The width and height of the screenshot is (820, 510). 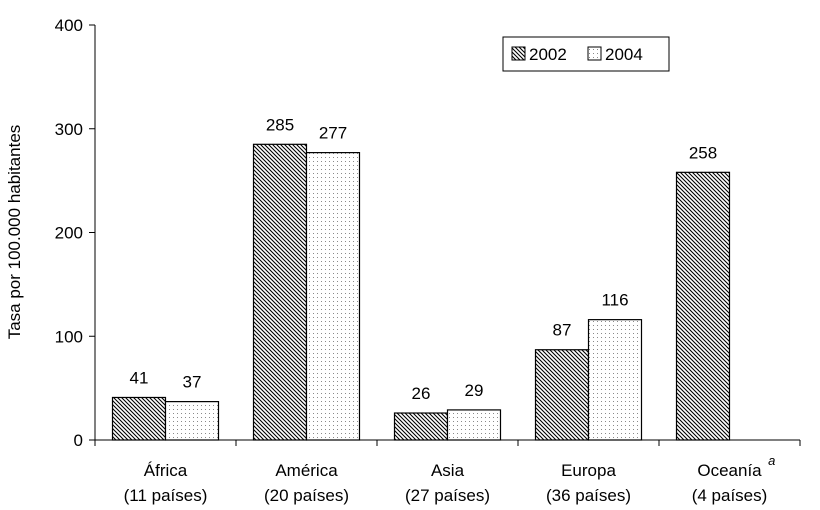 What do you see at coordinates (474, 425) in the screenshot?
I see `bar-2004-Asia` at bounding box center [474, 425].